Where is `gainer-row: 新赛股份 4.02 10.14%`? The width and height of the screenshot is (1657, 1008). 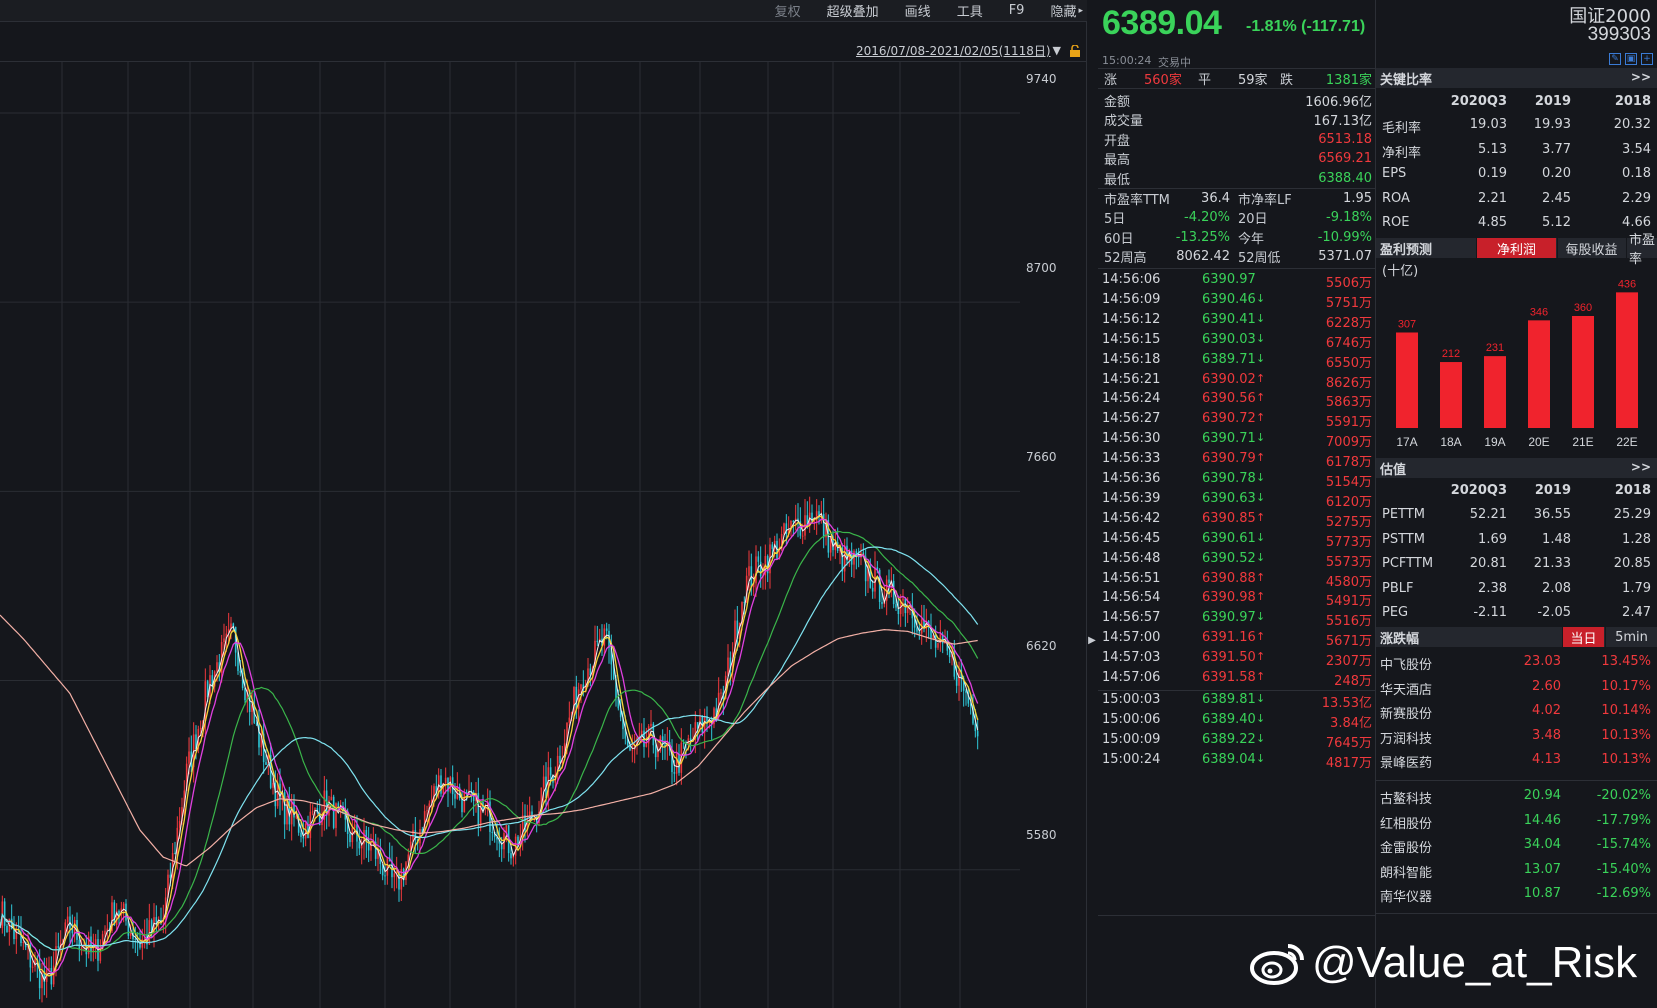
gainer-row: 新赛股份 4.02 10.14% is located at coordinates (1516, 711).